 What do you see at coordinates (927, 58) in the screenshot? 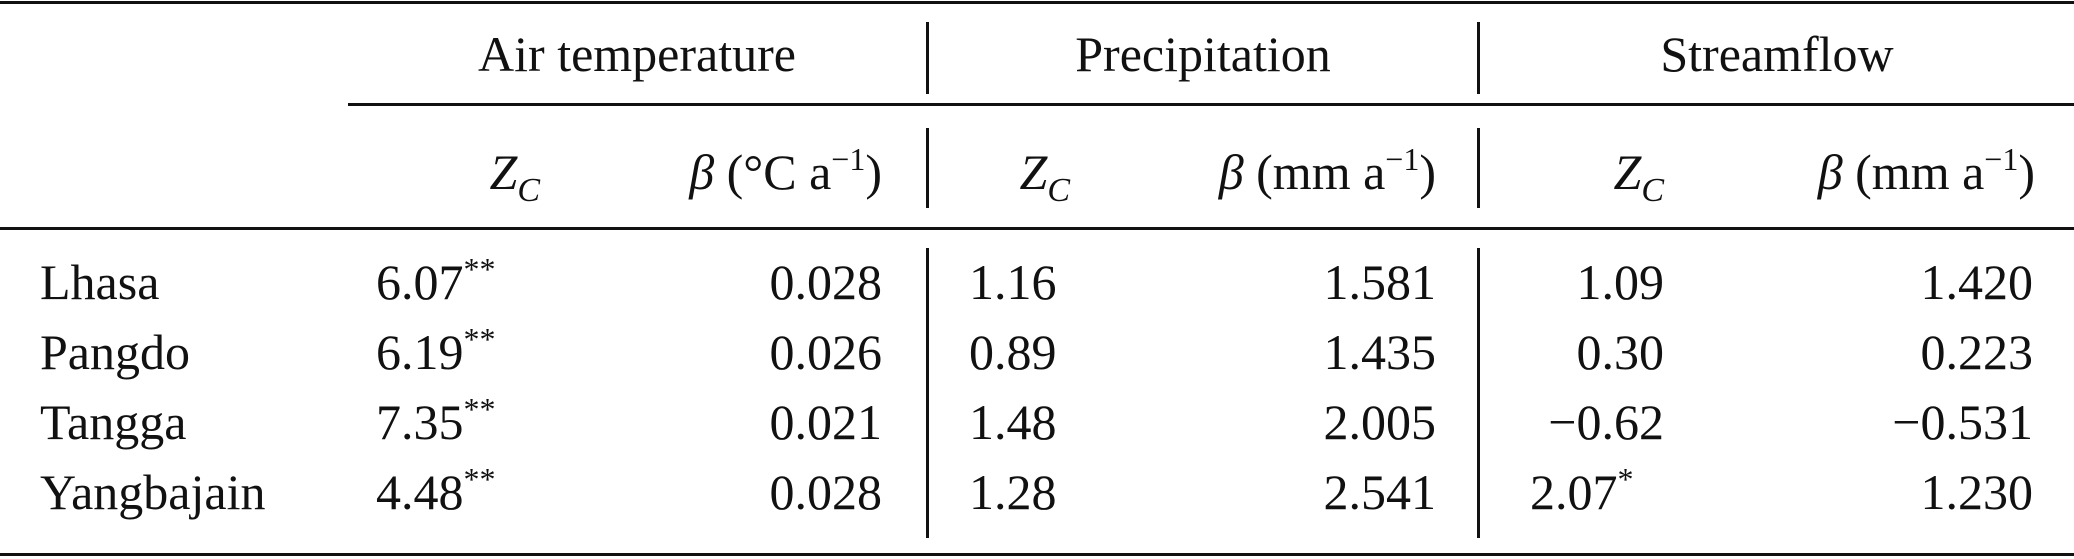
I see `separator-air-precip-group` at bounding box center [927, 58].